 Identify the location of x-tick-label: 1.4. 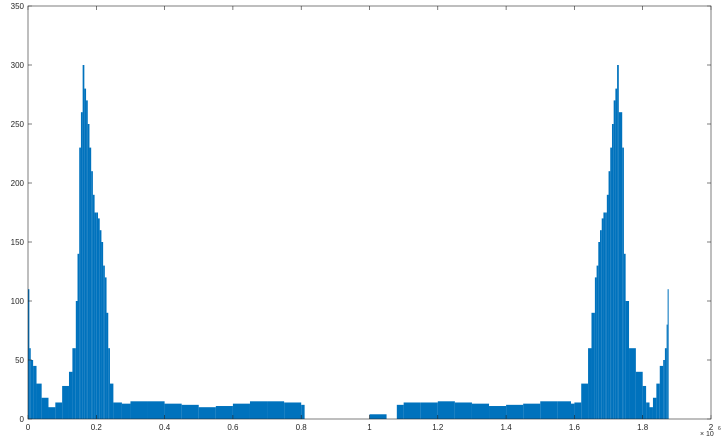
(507, 427).